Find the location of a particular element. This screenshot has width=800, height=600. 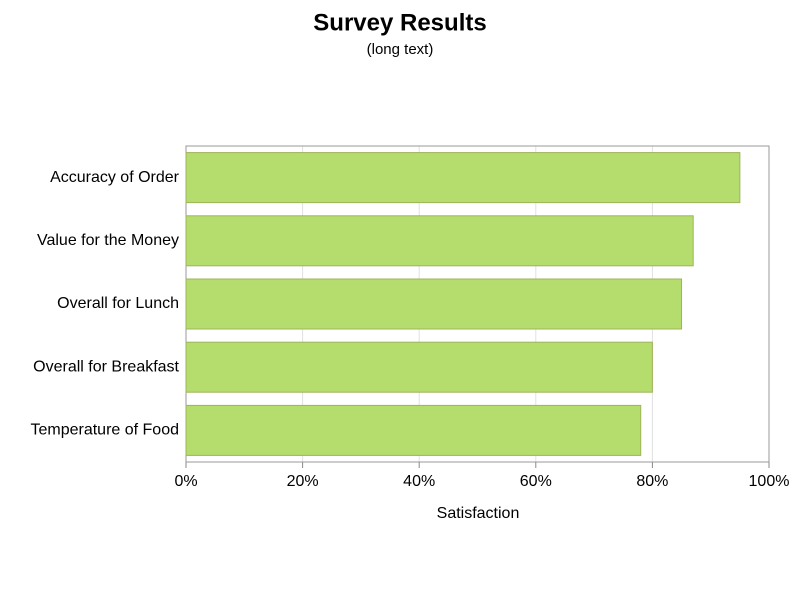

x-tick-label: 40% is located at coordinates (419, 481).